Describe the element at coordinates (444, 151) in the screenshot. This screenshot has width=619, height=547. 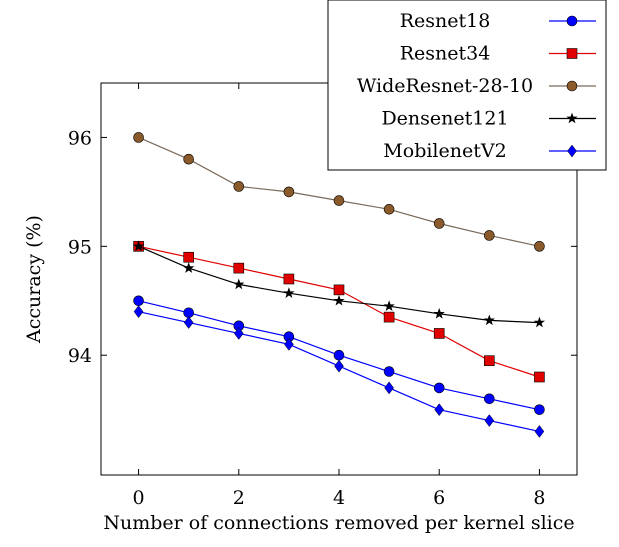
I see `legend-label: MobilenetV2` at that location.